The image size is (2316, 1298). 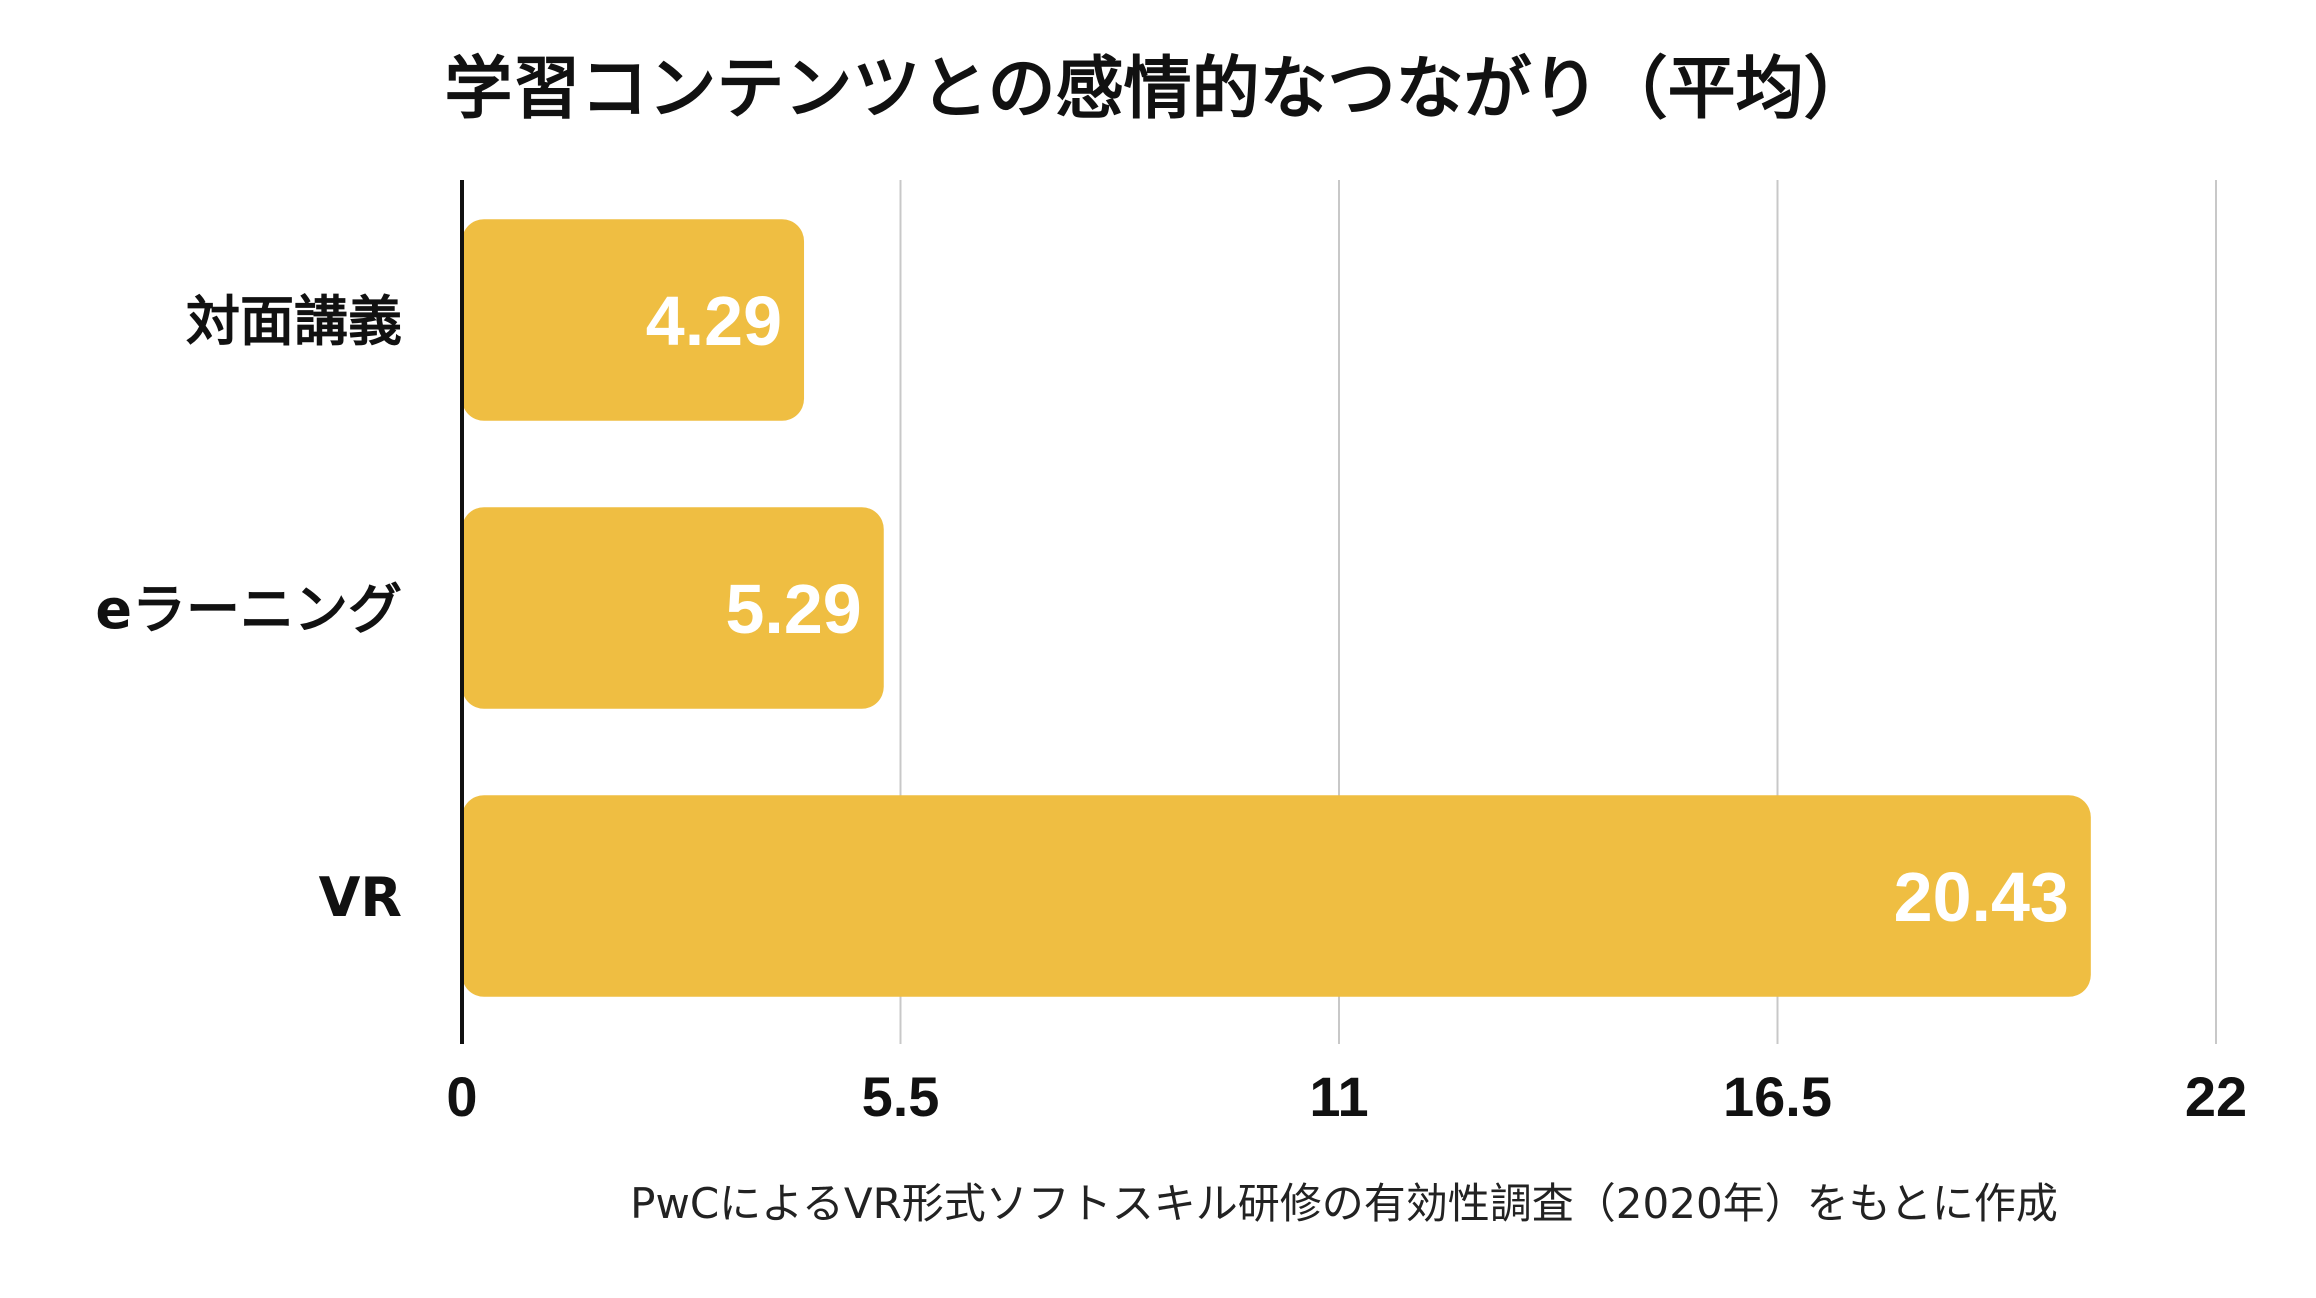 What do you see at coordinates (1981, 897) in the screenshot?
I see `bar-value-label: 20.43` at bounding box center [1981, 897].